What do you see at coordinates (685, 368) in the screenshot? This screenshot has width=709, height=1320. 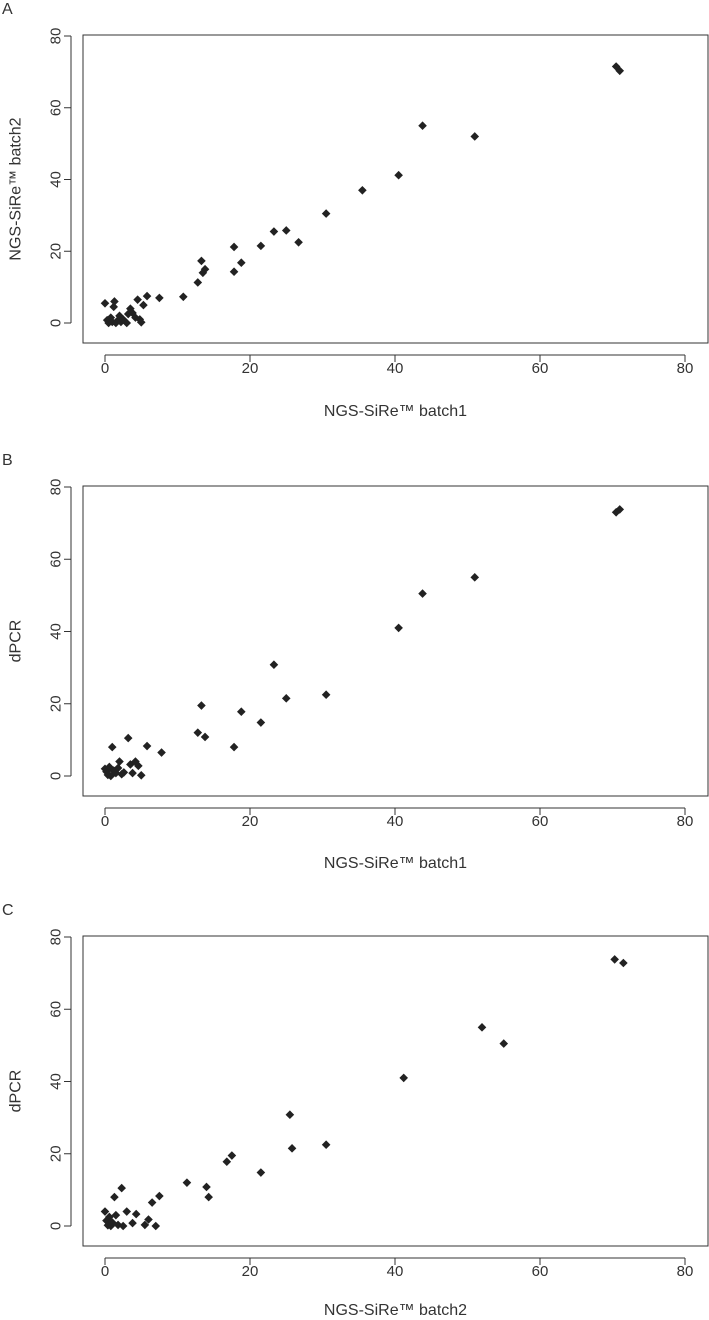 I see `x-tick-label: 80` at bounding box center [685, 368].